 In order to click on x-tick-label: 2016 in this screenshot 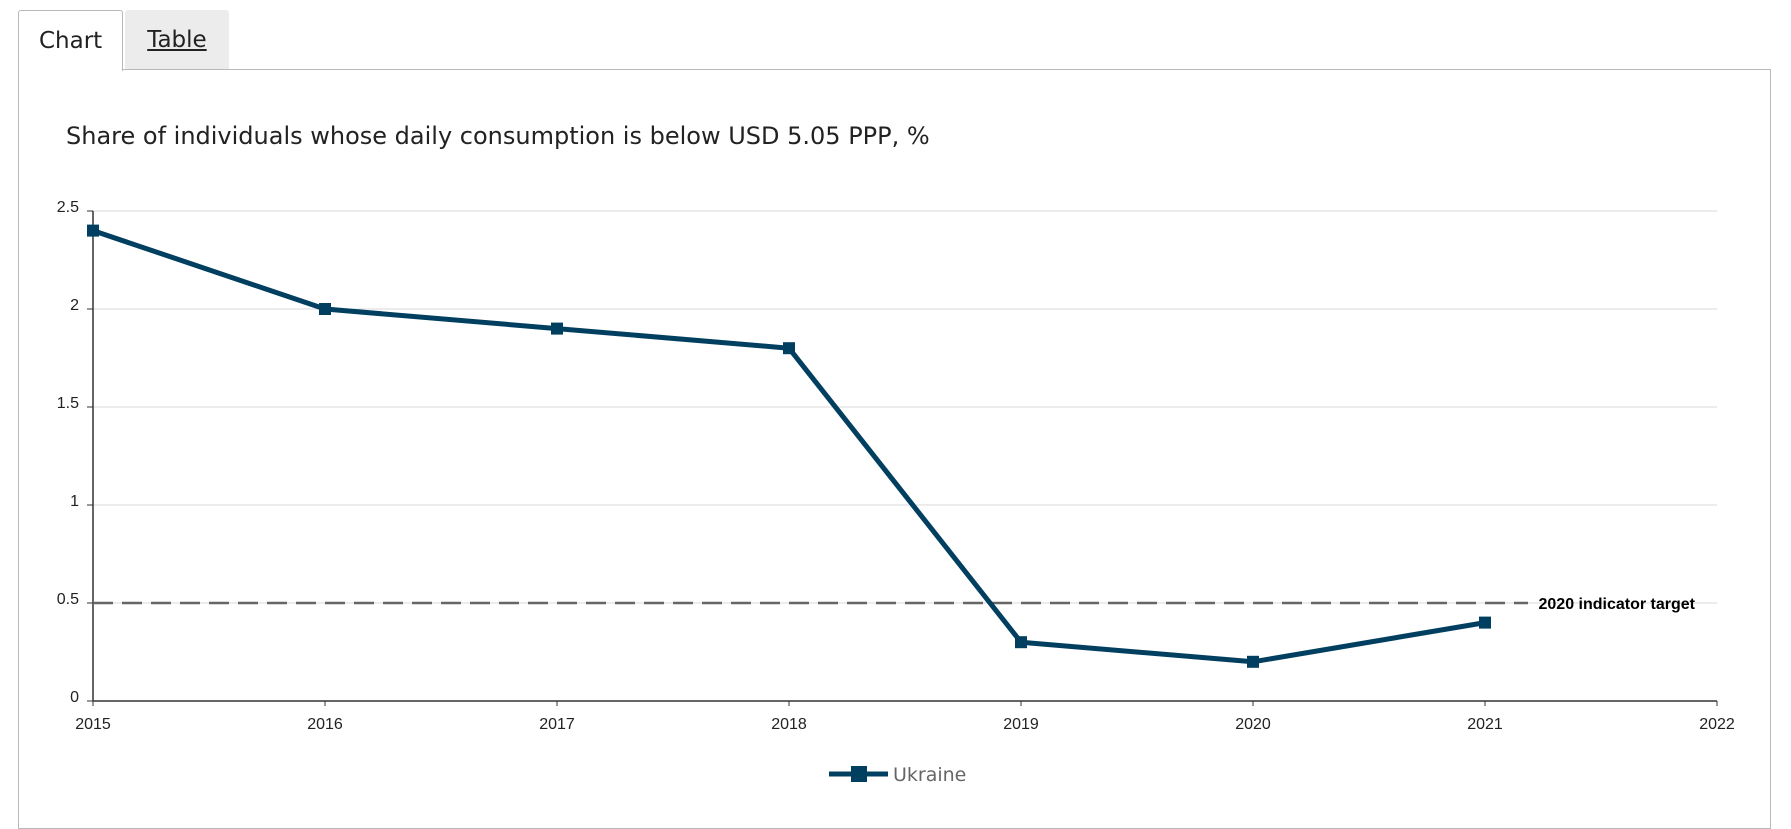, I will do `click(325, 724)`.